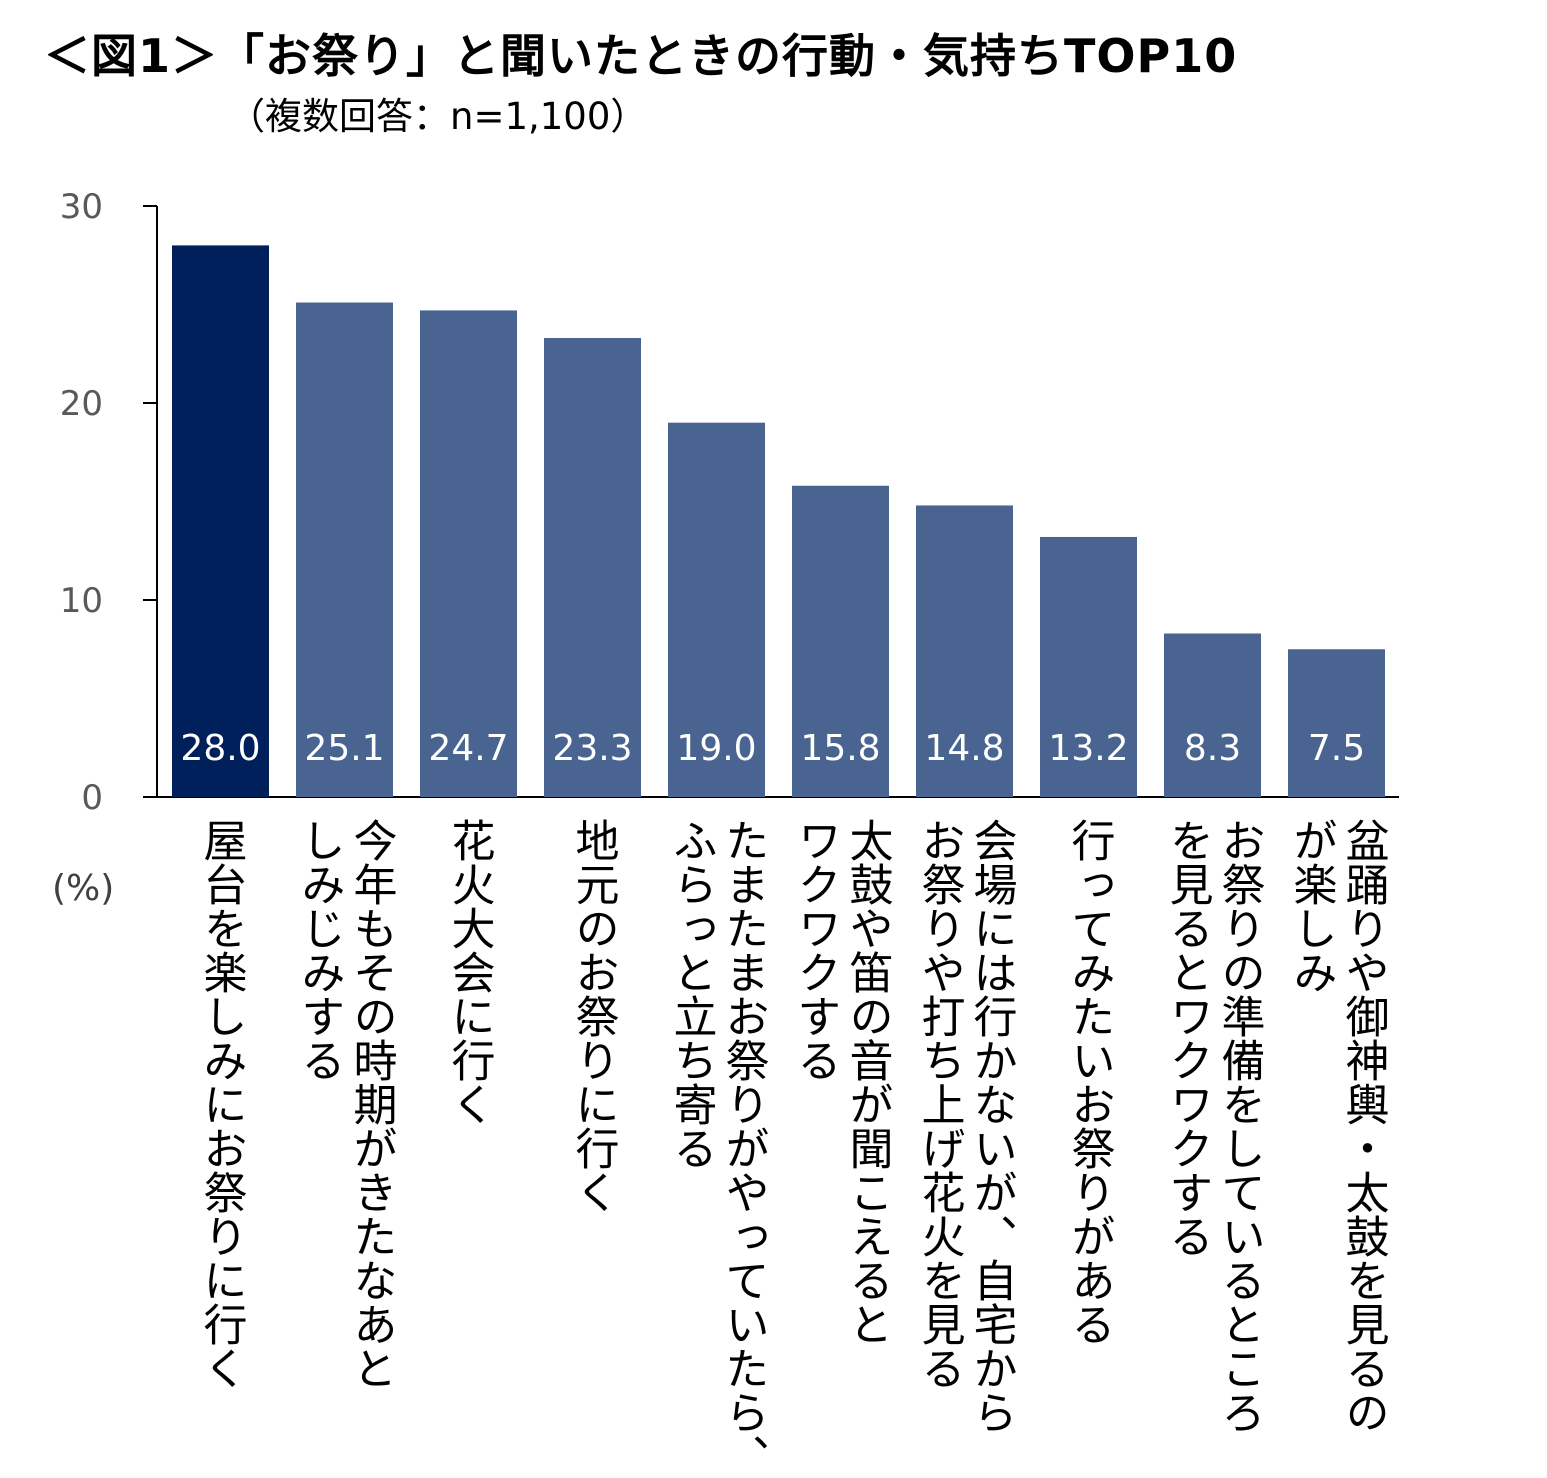 This screenshot has height=1478, width=1547. I want to click on bar-value-label: 23.3, so click(592, 748).